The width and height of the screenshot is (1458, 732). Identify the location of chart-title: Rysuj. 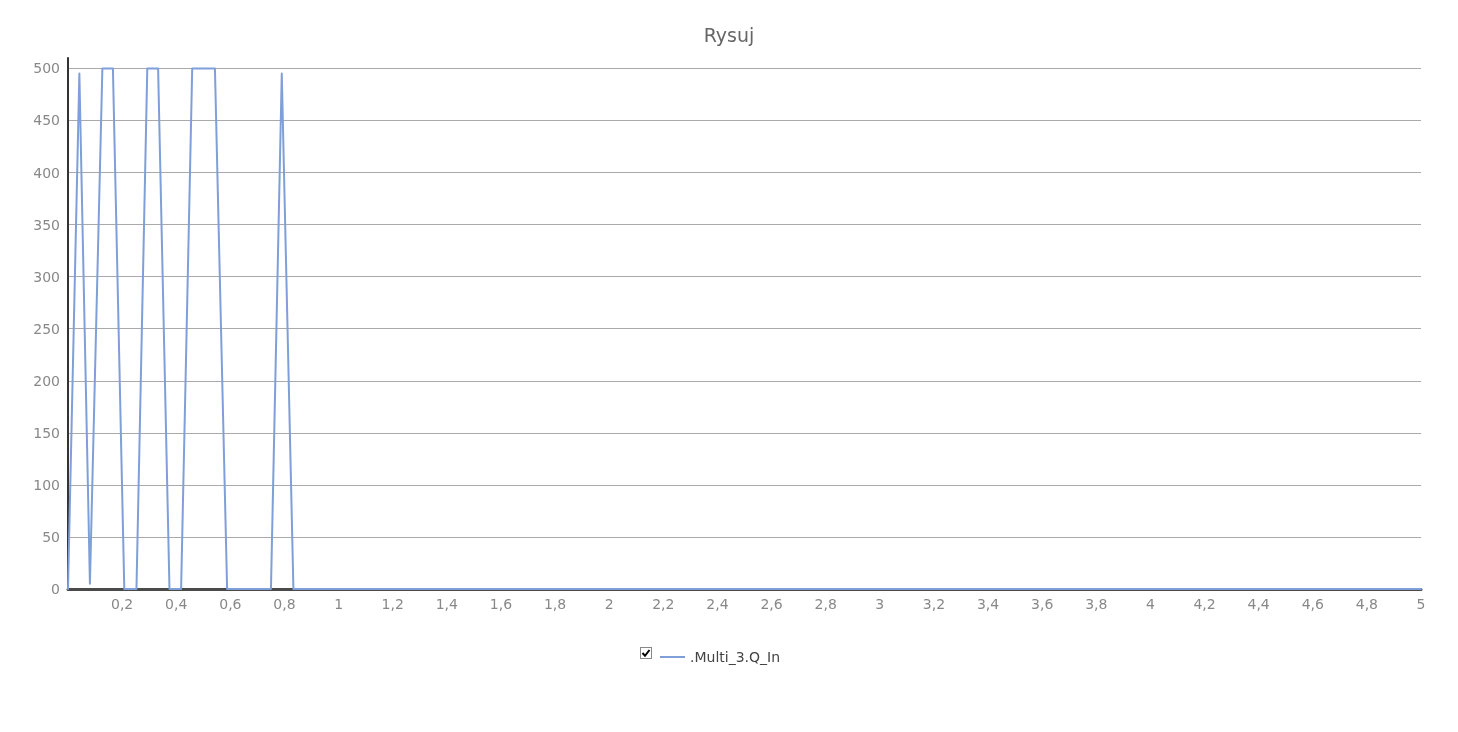
(729, 34).